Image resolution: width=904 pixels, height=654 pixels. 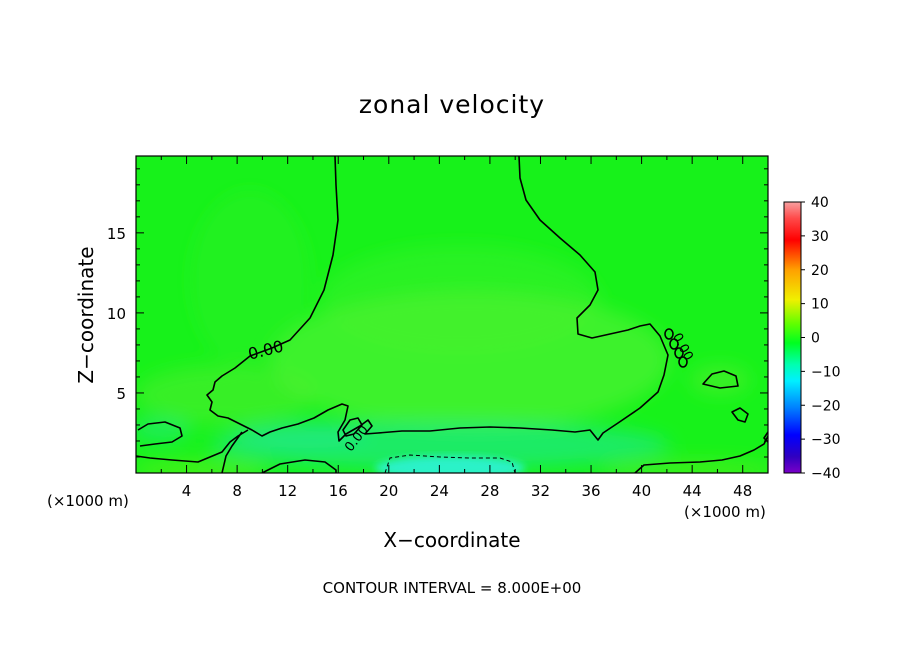 What do you see at coordinates (439, 491) in the screenshot?
I see `x-tick-label: 24` at bounding box center [439, 491].